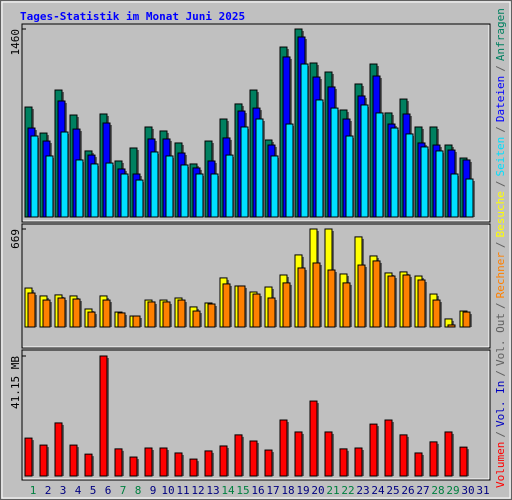 The width and height of the screenshot is (512, 500). What do you see at coordinates (482, 490) in the screenshot?
I see `x-tick-label: 31` at bounding box center [482, 490].